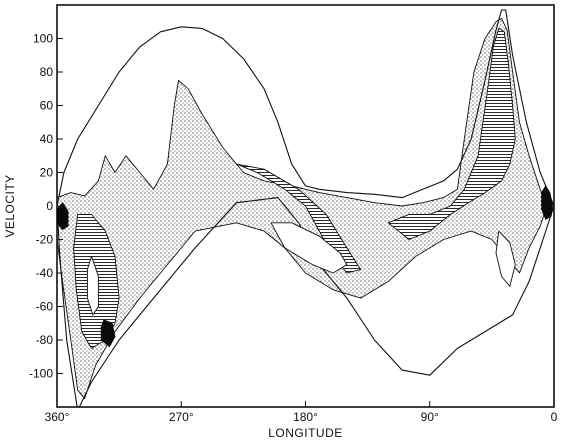 Image resolution: width=570 pixels, height=448 pixels. What do you see at coordinates (430, 417) in the screenshot?
I see `x-tick-label-3: 90°` at bounding box center [430, 417].